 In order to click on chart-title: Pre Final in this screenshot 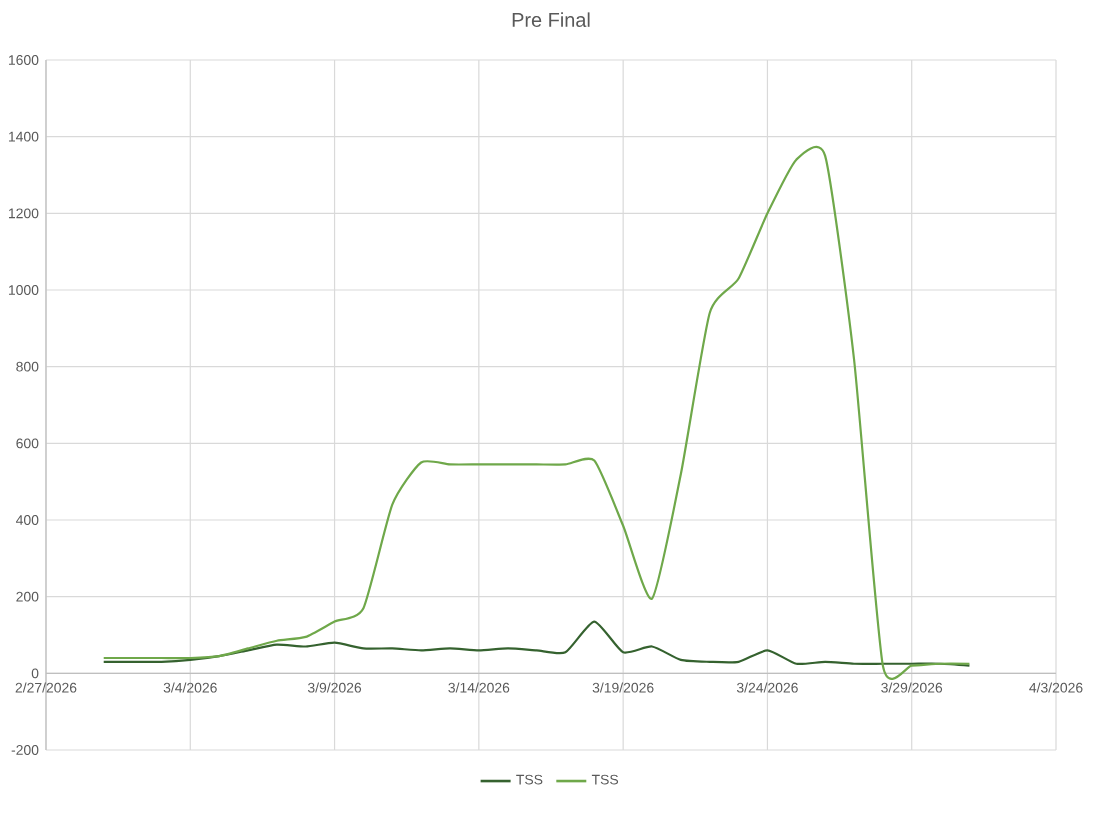, I will do `click(551, 19)`.